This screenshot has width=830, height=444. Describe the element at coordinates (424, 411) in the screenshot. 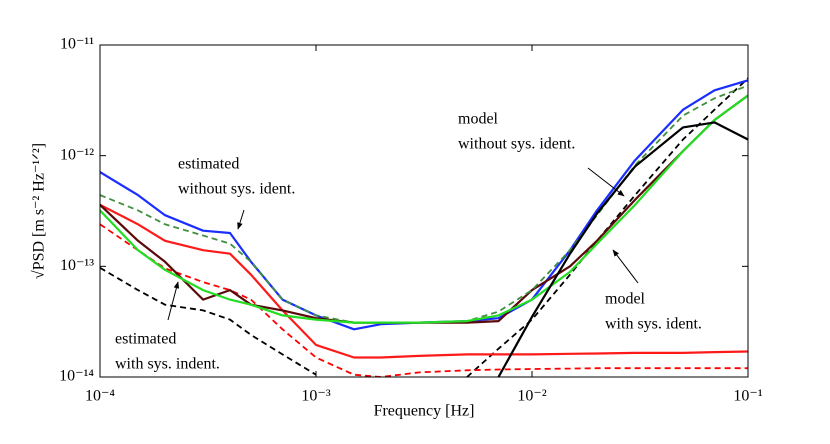

I see `x-axis-label: Frequency [Hz]` at that location.